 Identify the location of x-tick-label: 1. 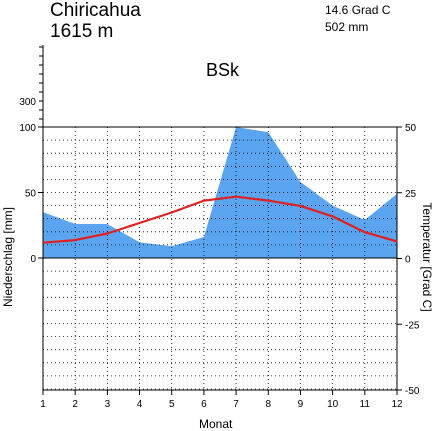
(43, 404).